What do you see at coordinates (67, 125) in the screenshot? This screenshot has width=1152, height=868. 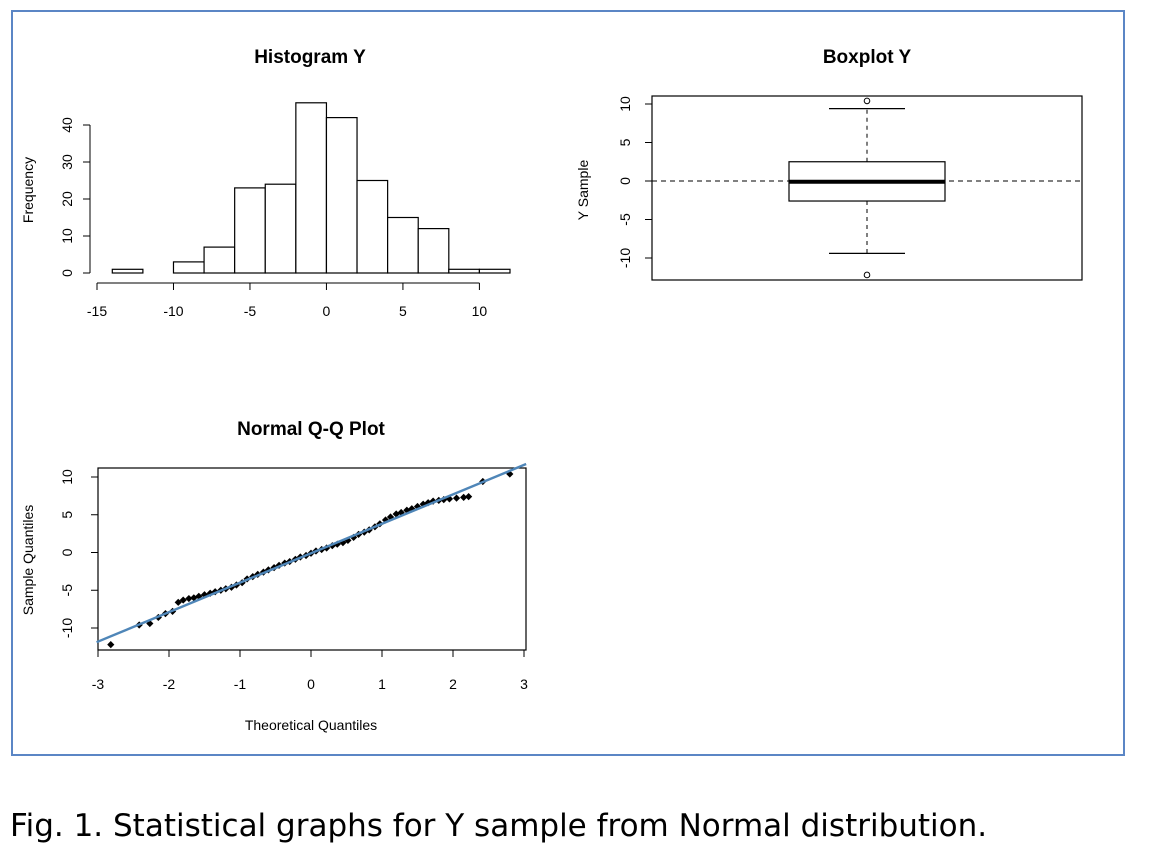 I see `histogram-y-tick-label: 40` at bounding box center [67, 125].